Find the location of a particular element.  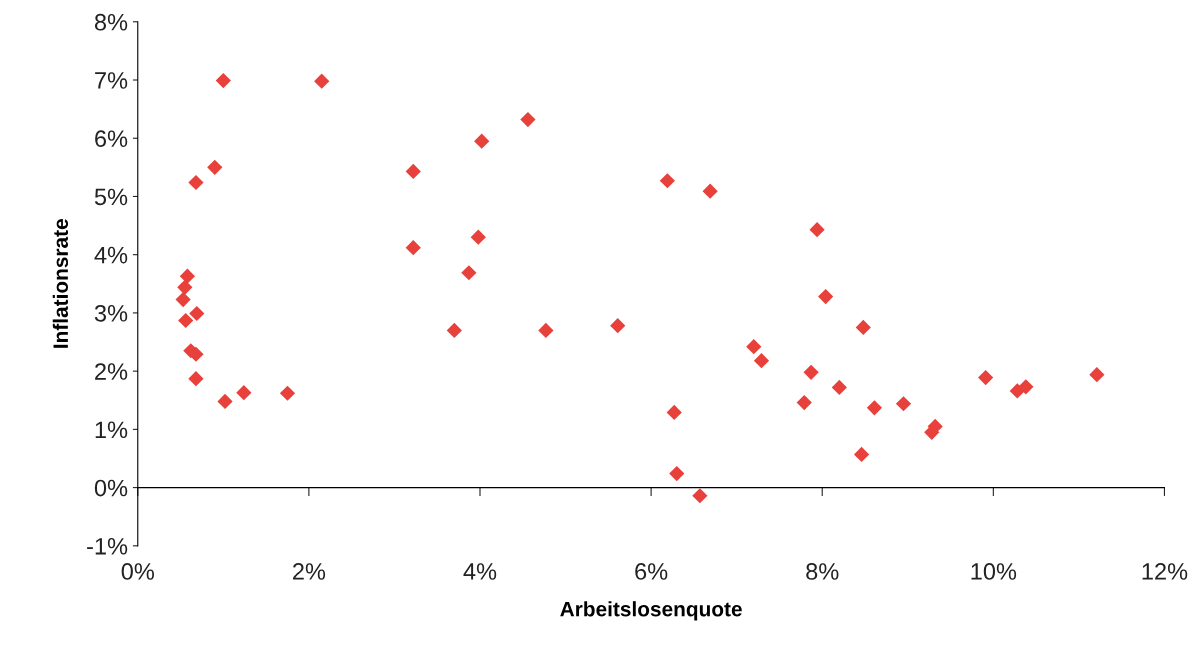

y-tick-label: 7% is located at coordinates (111, 80).